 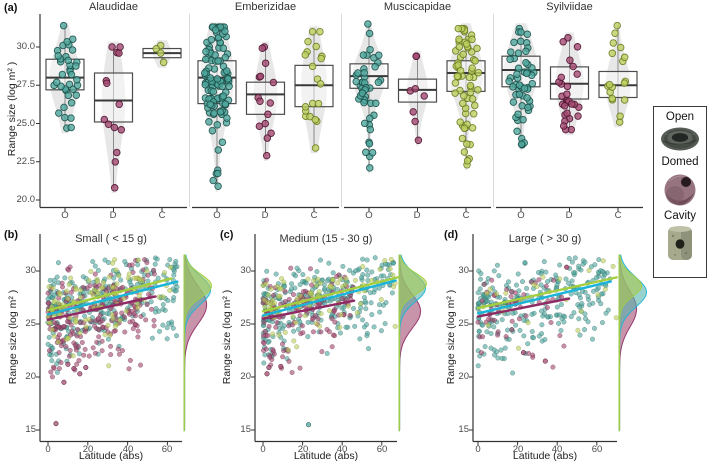 What do you see at coordinates (245, 376) in the screenshot?
I see `c-ytick-20: 20` at bounding box center [245, 376].